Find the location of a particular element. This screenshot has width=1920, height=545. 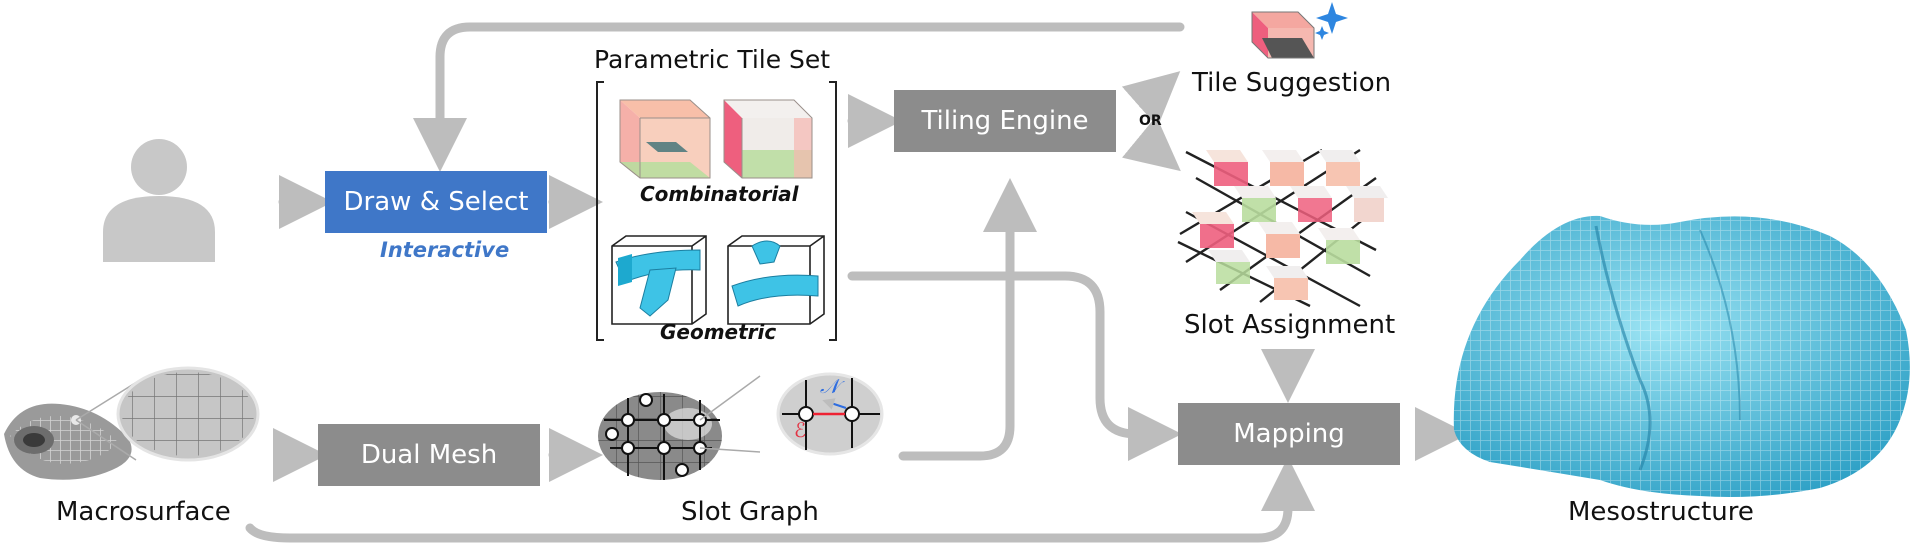

slot-assignment-label: Slot Assignment is located at coordinates (1290, 325).